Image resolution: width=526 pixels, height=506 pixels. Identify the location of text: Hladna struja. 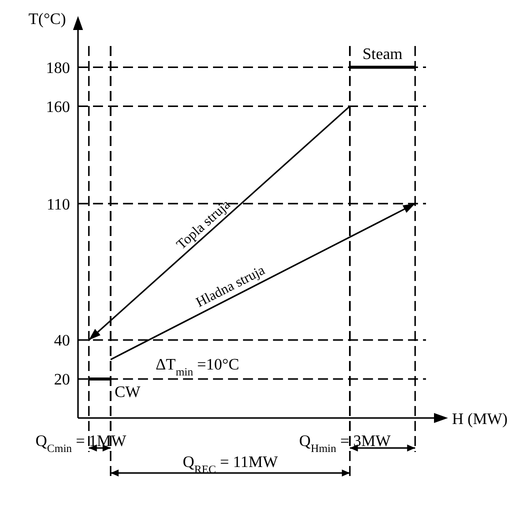
(231, 286).